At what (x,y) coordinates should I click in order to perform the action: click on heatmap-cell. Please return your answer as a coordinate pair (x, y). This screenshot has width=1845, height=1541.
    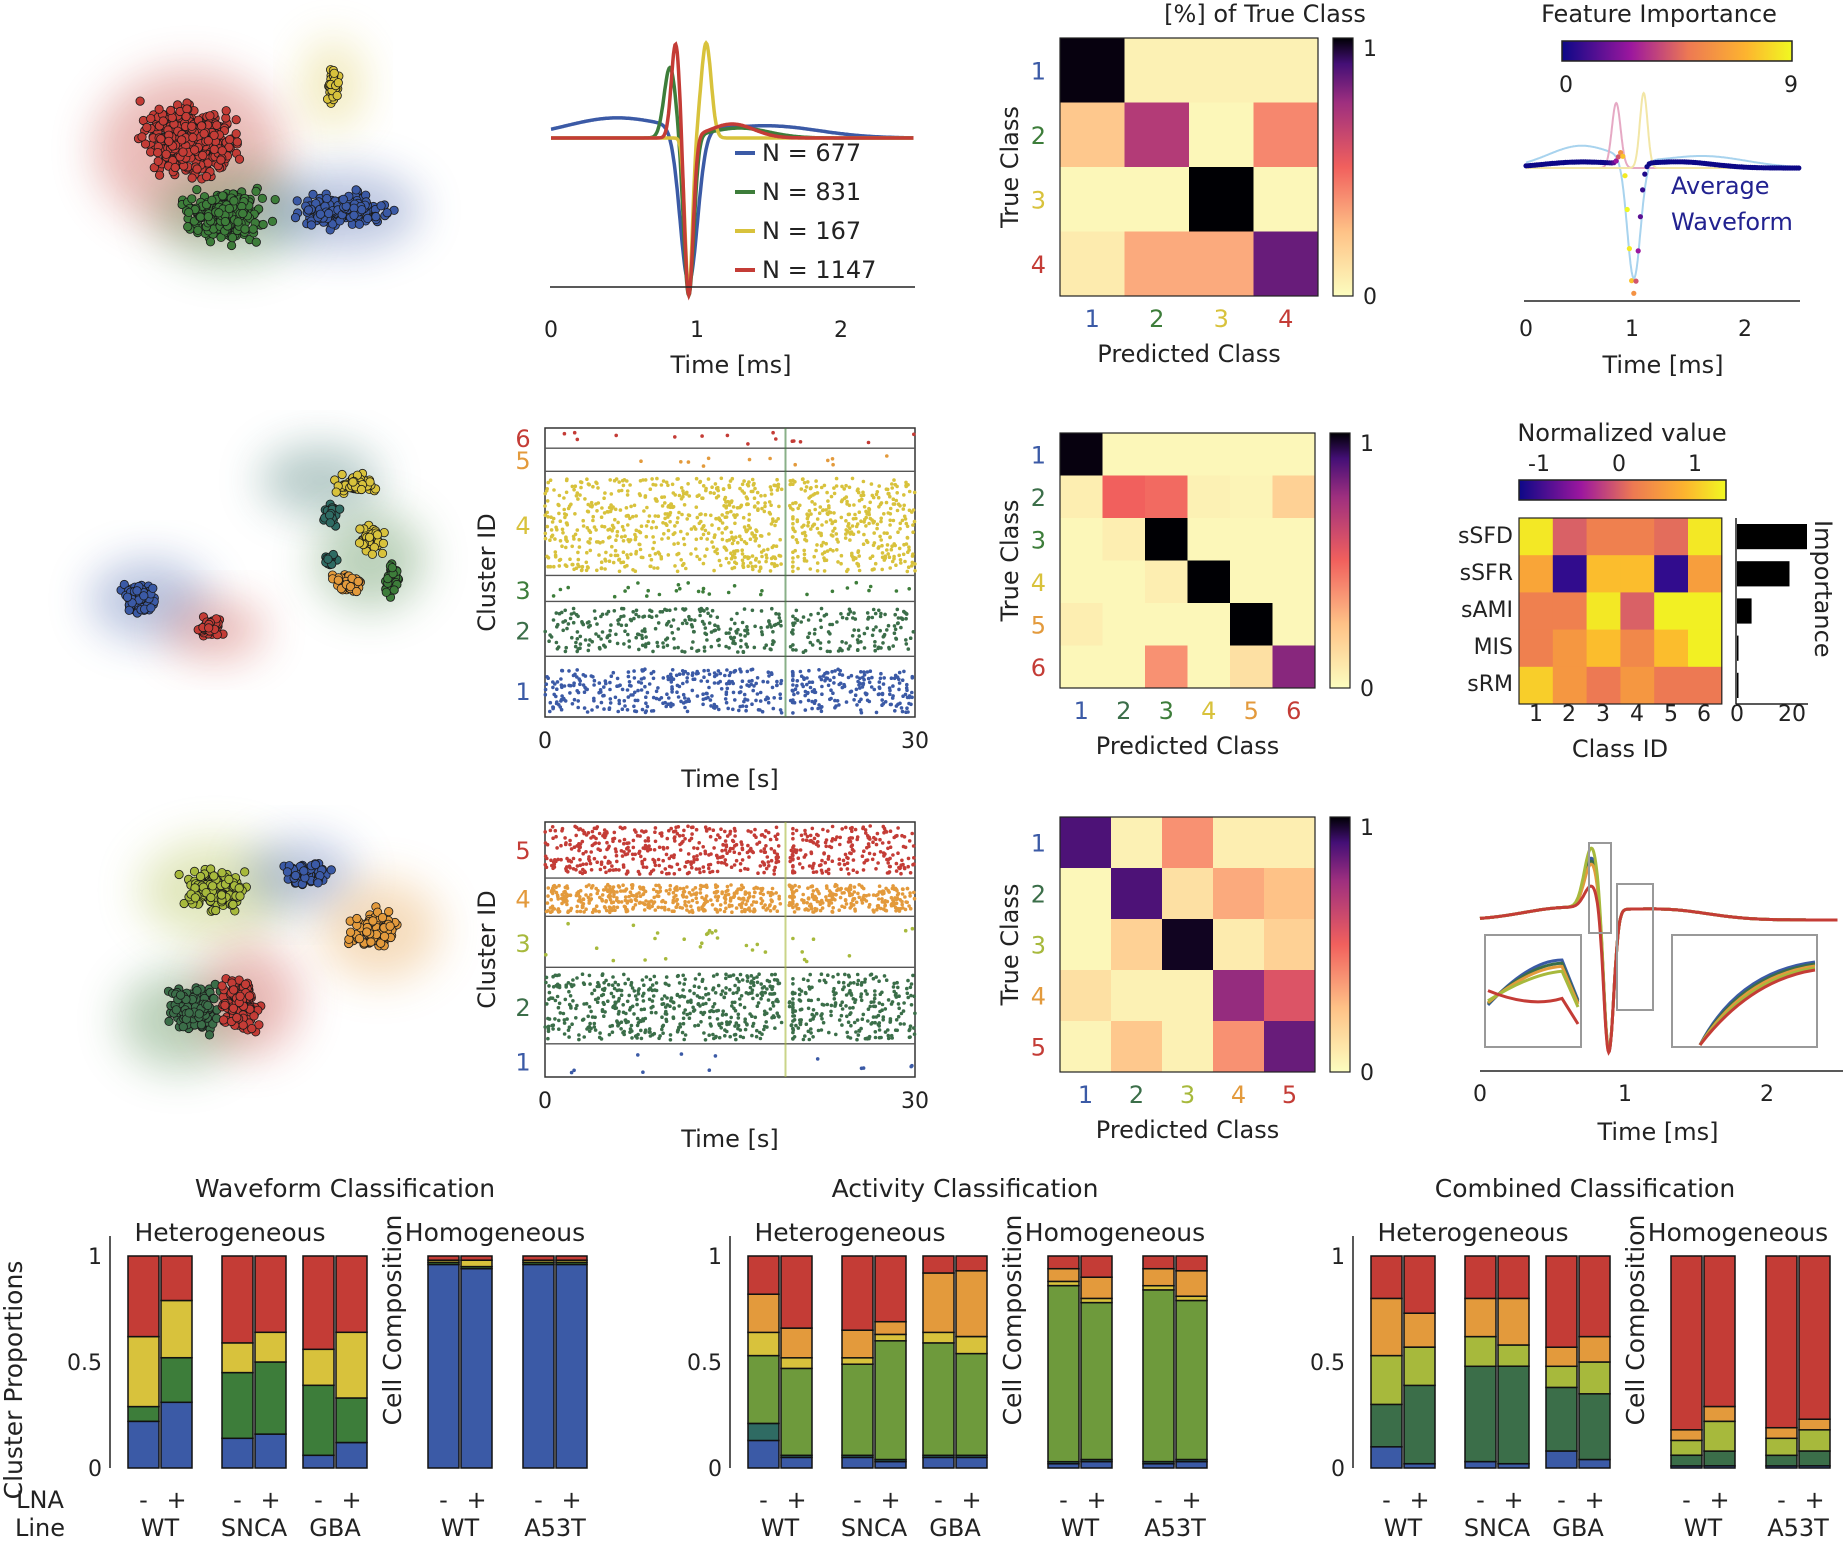
    Looking at the image, I should click on (1671, 611).